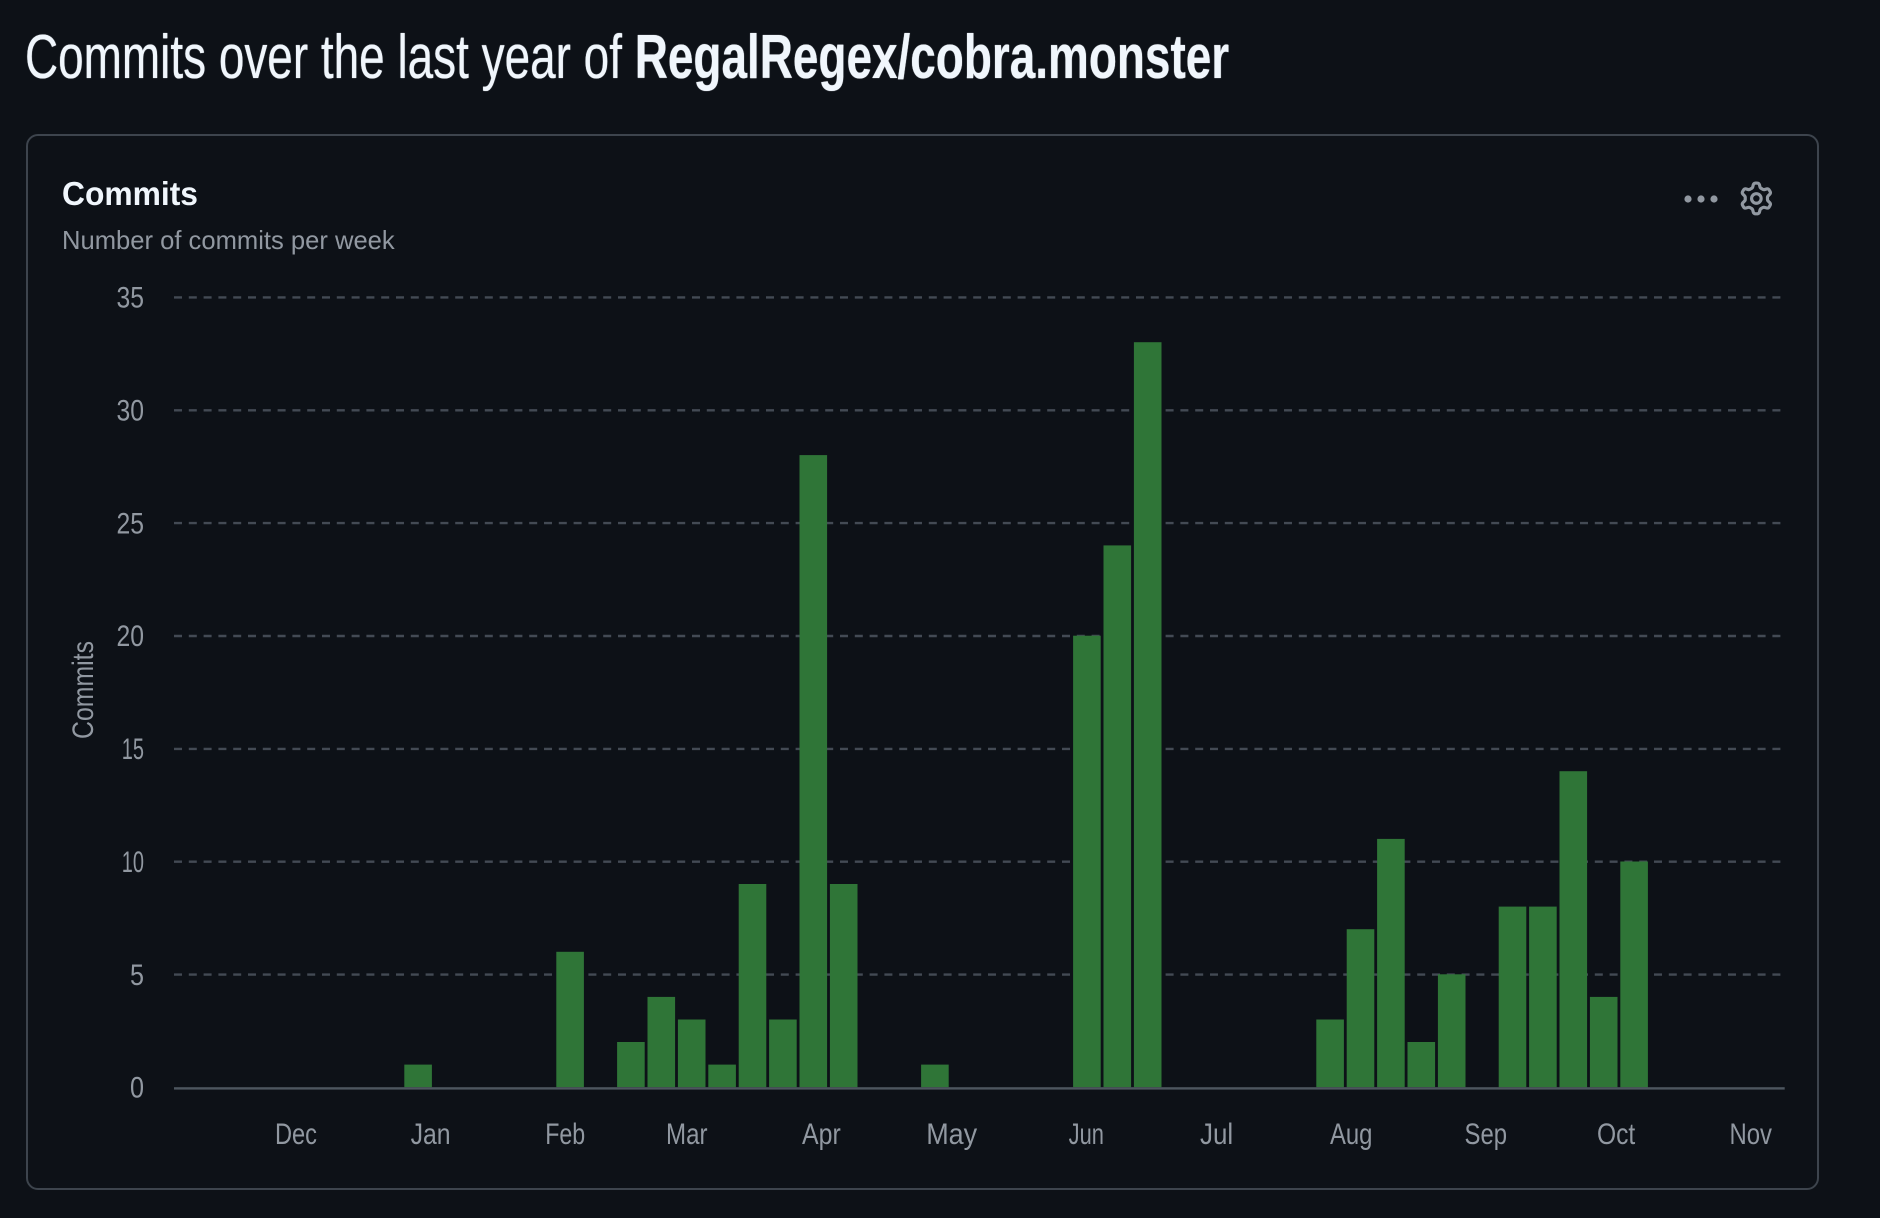 The width and height of the screenshot is (1880, 1218). Describe the element at coordinates (133, 749) in the screenshot. I see `svg-text: 15` at that location.